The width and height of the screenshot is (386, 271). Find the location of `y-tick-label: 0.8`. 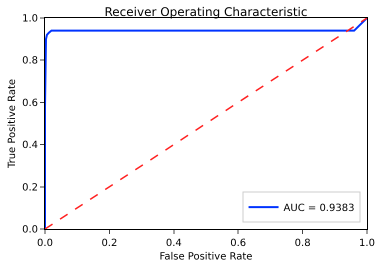

y-tick-label: 0.8 is located at coordinates (30, 61).